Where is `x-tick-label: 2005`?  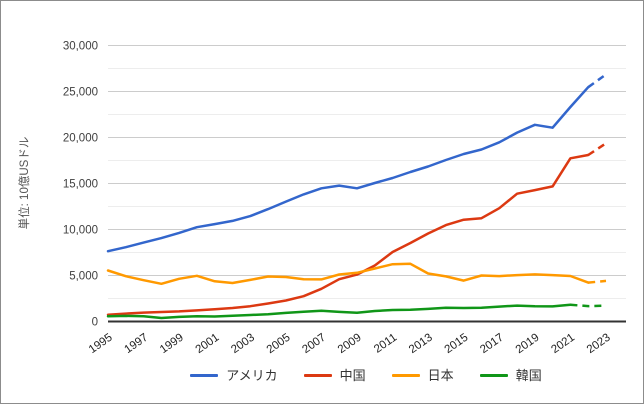
x-tick-label: 2005 is located at coordinates (279, 344).